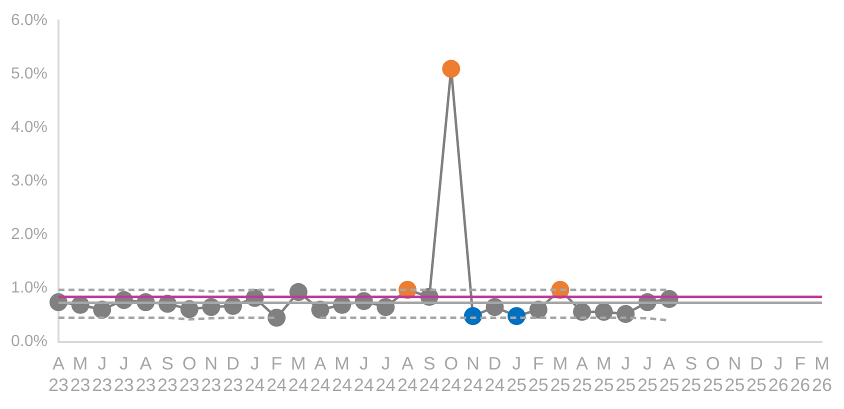 This screenshot has height=409, width=844. What do you see at coordinates (29, 181) in the screenshot?
I see `y-tick-label: 3.0%` at bounding box center [29, 181].